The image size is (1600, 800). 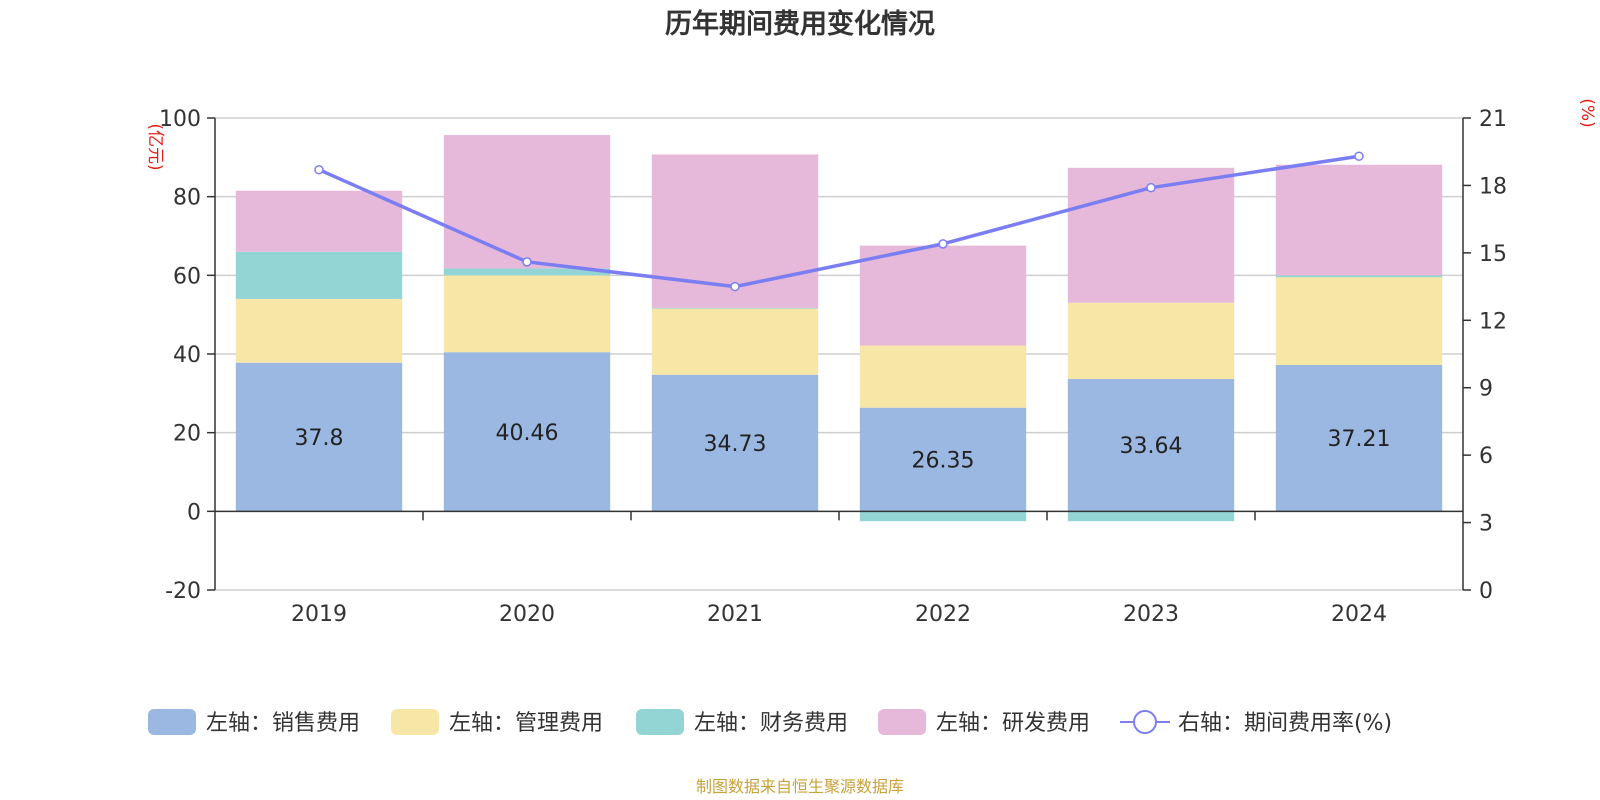 What do you see at coordinates (187, 276) in the screenshot?
I see `left-tick-label: 60` at bounding box center [187, 276].